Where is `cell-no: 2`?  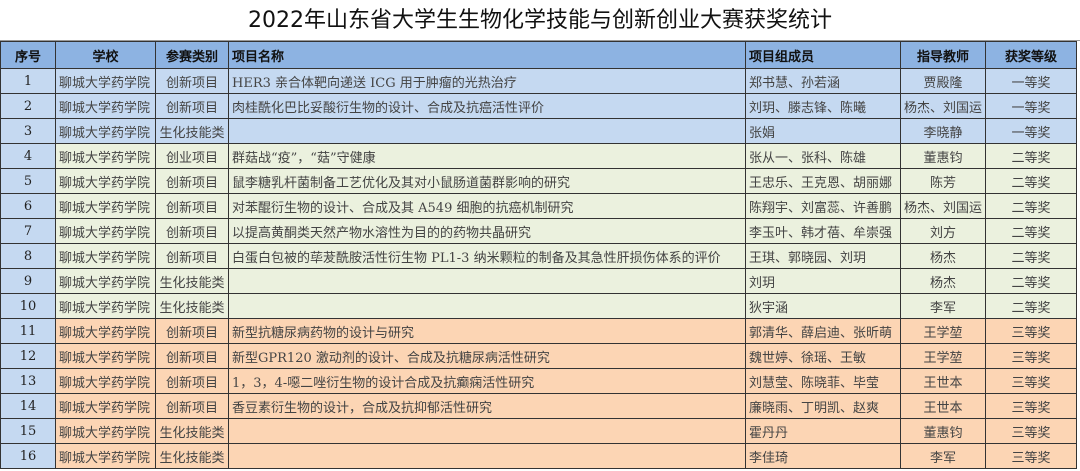 cell-no: 2 is located at coordinates (28, 106).